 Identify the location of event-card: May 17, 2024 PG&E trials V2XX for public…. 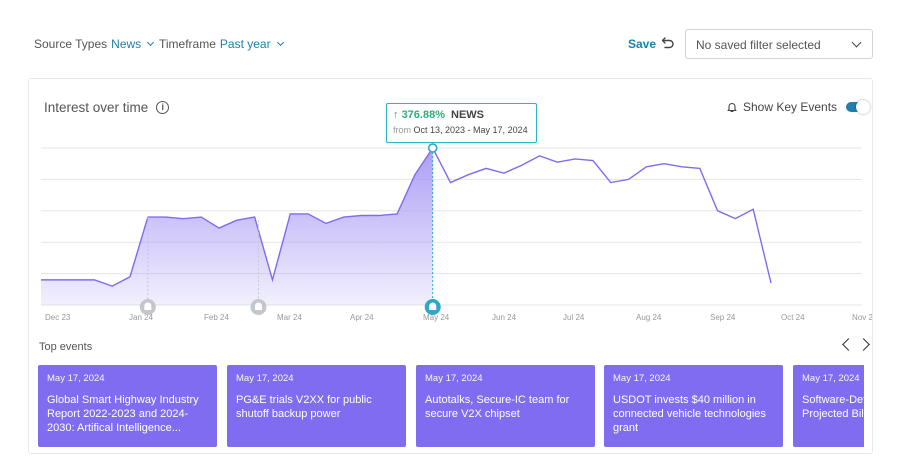
(316, 406).